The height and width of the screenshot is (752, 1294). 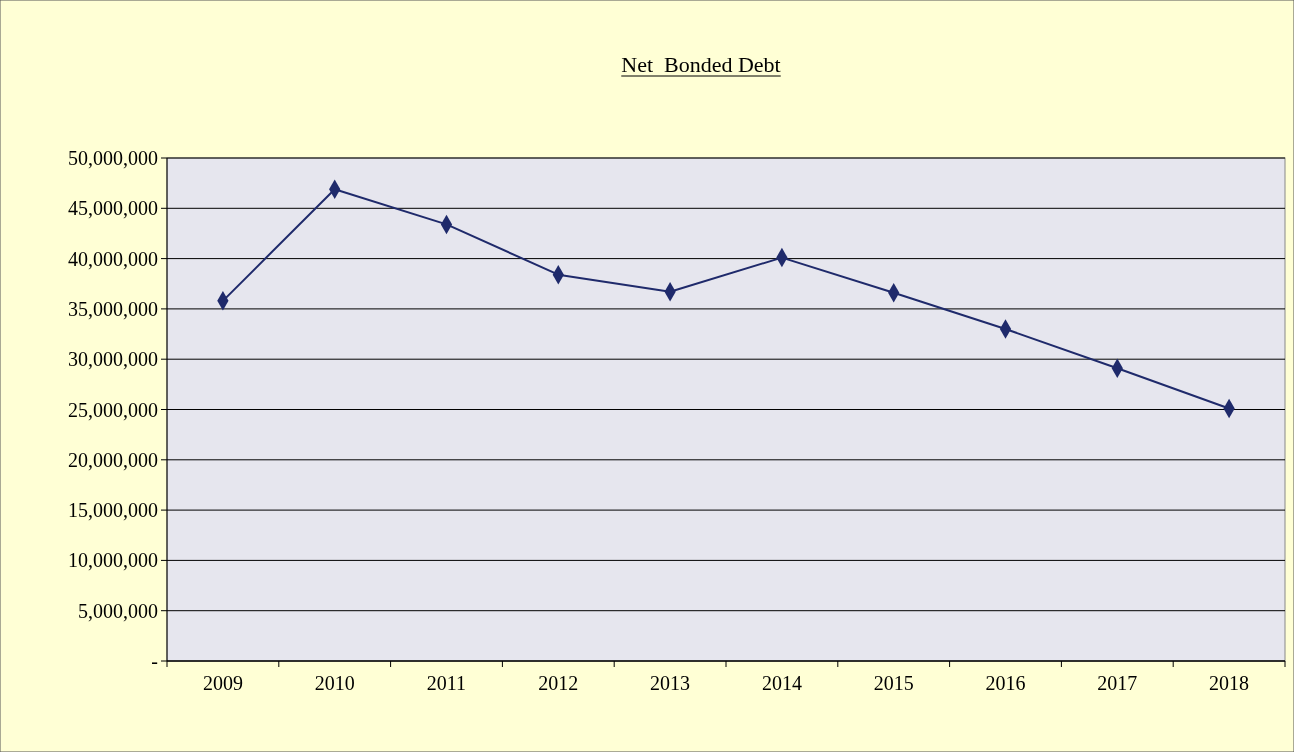 I want to click on x-tick-label: 2015, so click(x=893, y=683).